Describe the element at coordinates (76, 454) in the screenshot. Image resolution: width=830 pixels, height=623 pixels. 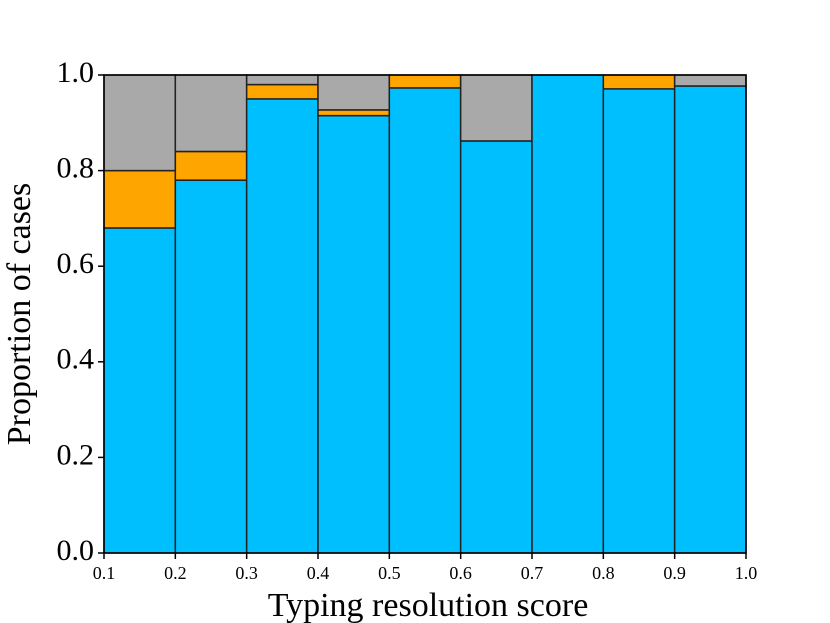
I see `y-tick-label: 0.2` at that location.